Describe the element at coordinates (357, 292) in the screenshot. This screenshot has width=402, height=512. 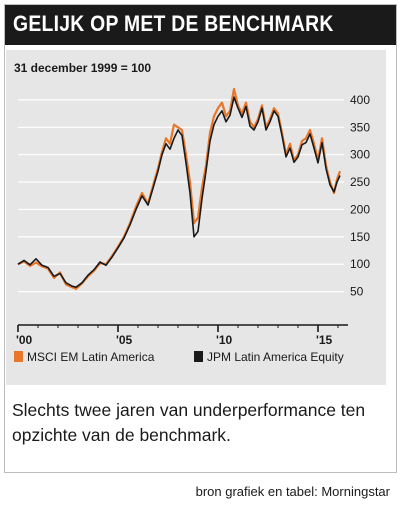
I see `y-tick-label-50: 50` at that location.